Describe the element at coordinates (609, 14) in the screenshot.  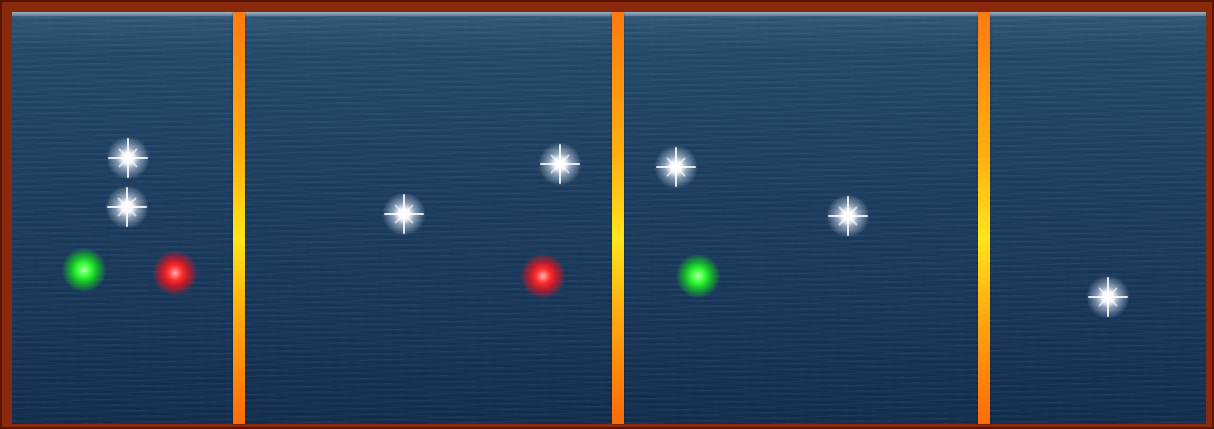
I see `horizon-line` at that location.